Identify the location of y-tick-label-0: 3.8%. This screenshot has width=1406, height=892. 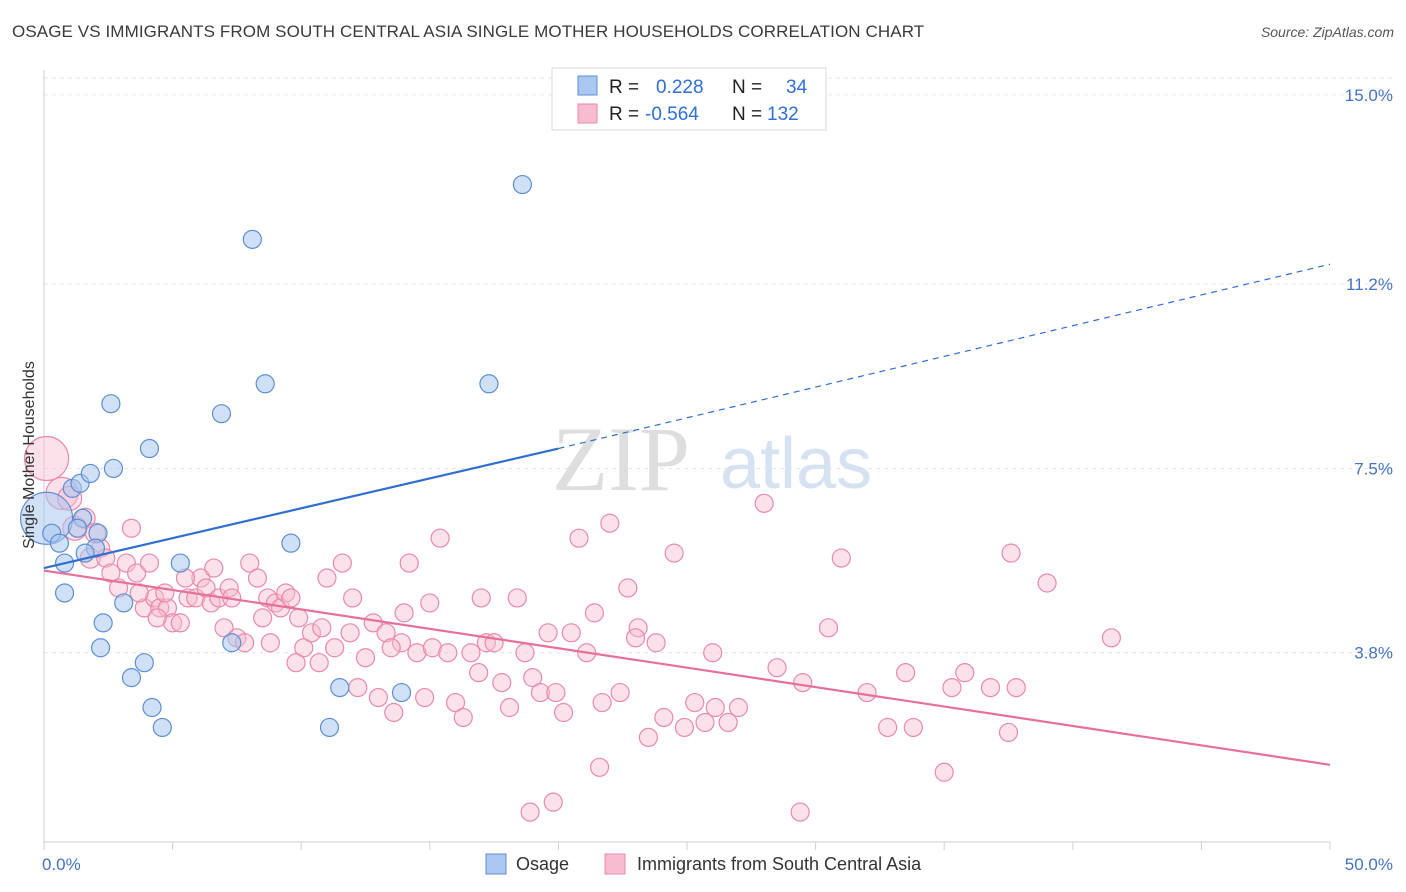
(1373, 653).